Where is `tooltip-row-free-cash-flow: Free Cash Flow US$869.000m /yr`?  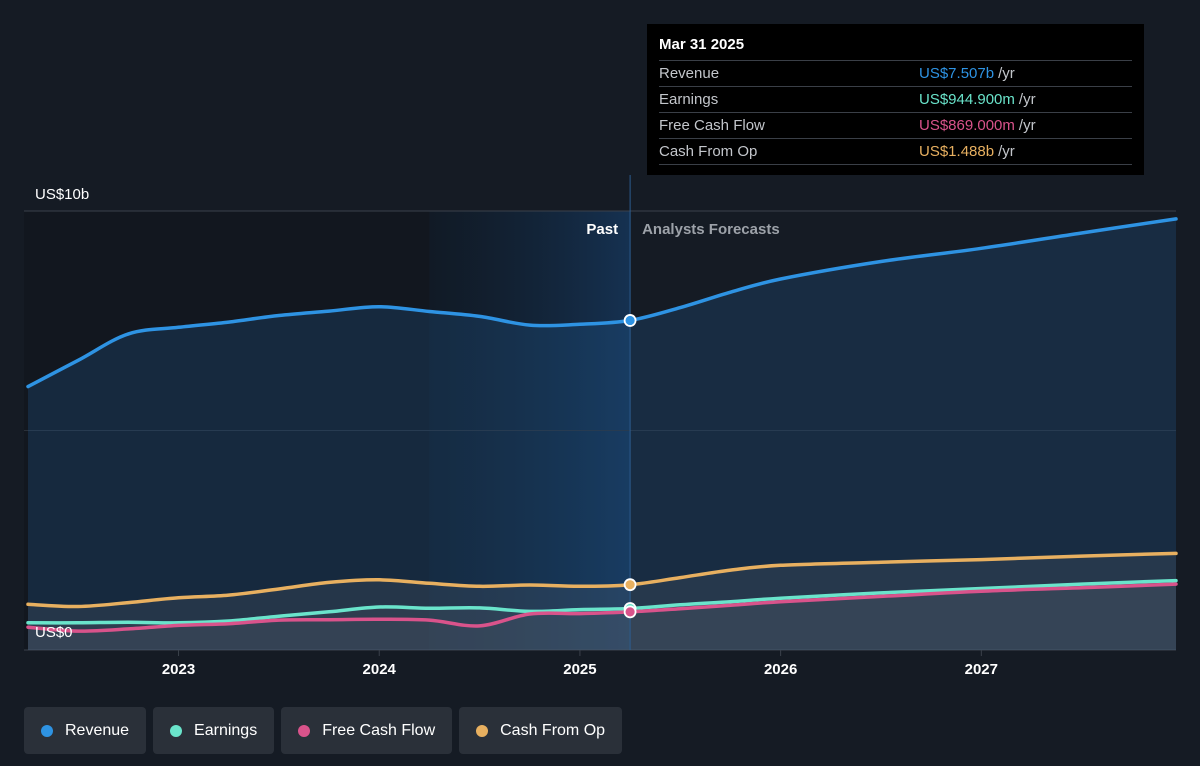 tooltip-row-free-cash-flow: Free Cash Flow US$869.000m /yr is located at coordinates (895, 125).